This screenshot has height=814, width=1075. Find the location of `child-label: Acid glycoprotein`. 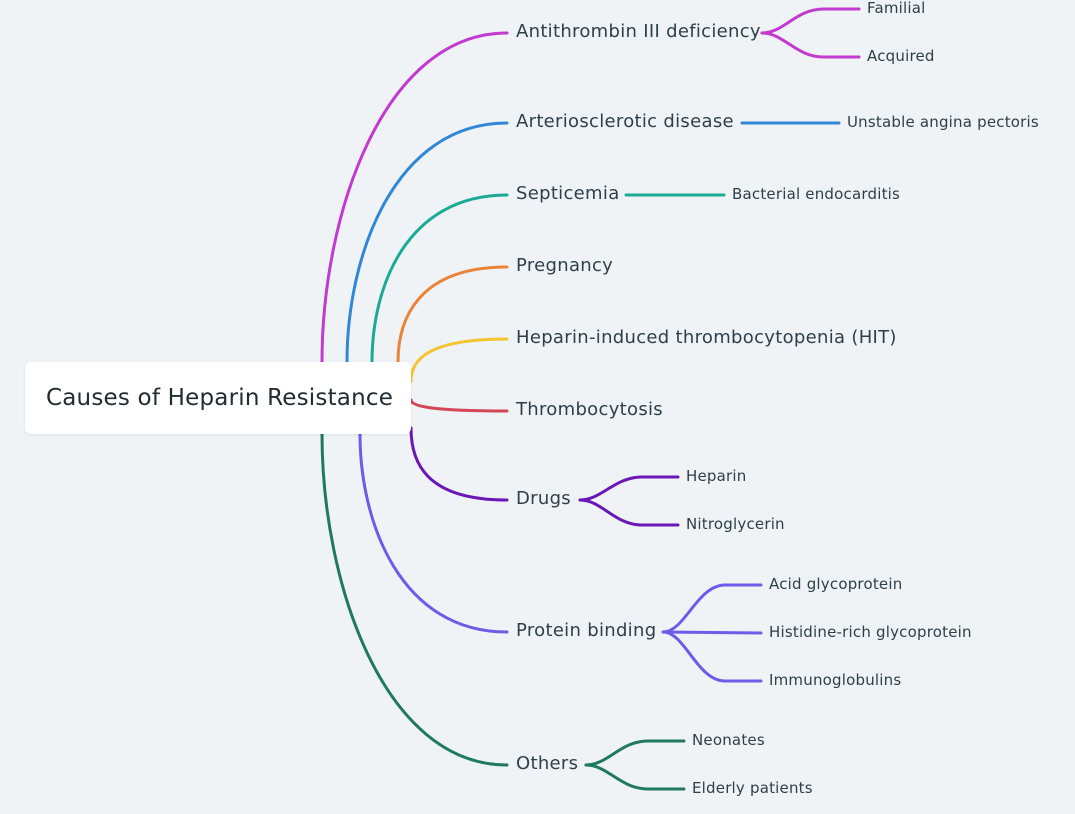

child-label: Acid glycoprotein is located at coordinates (836, 583).